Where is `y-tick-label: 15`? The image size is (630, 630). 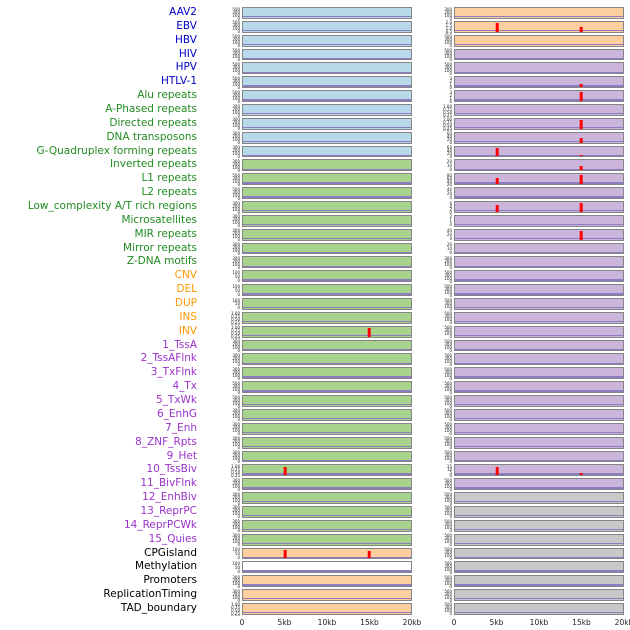
y-tick-label: 15 is located at coordinates (449, 466).